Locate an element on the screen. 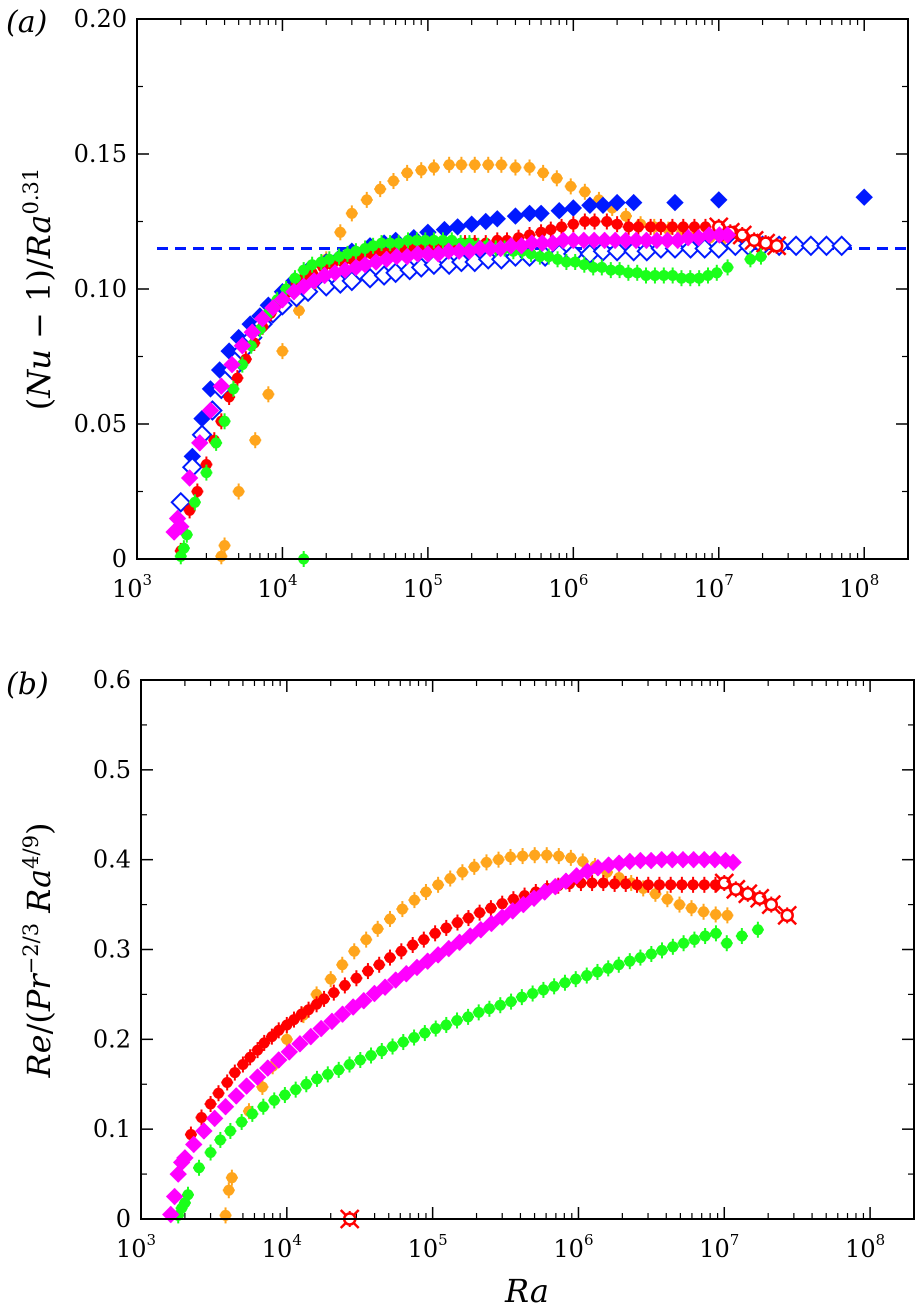 The height and width of the screenshot is (1316, 917). y-tick-label: 0.15 is located at coordinates (100, 154).